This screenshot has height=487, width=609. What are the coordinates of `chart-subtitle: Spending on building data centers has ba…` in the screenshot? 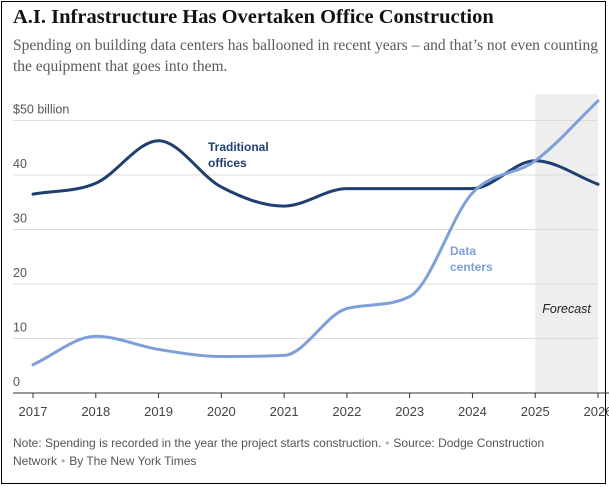 It's located at (305, 56).